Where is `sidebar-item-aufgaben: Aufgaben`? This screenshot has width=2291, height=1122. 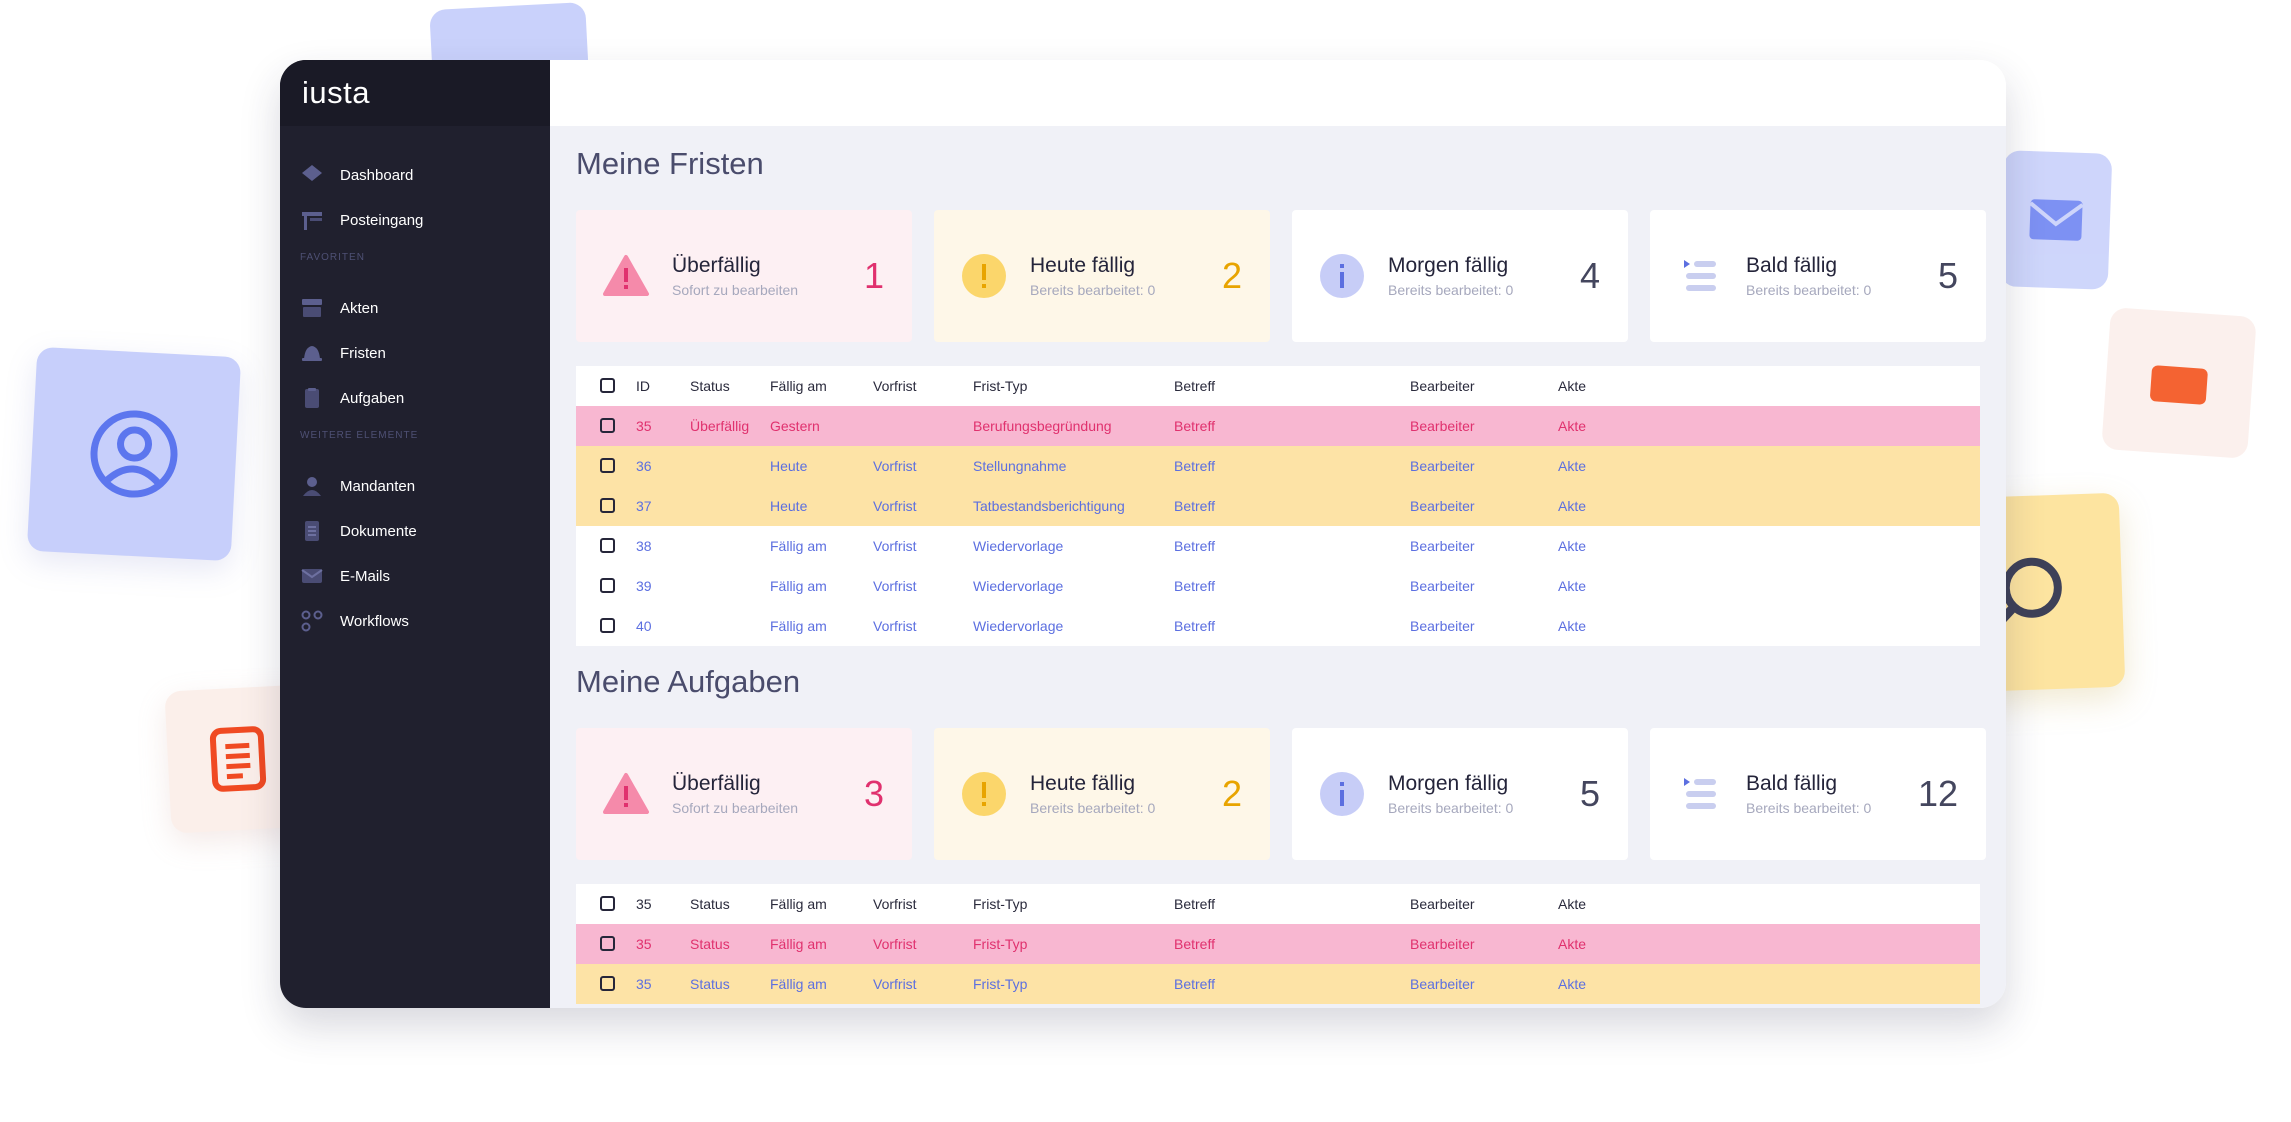 sidebar-item-aufgaben: Aufgaben is located at coordinates (352, 398).